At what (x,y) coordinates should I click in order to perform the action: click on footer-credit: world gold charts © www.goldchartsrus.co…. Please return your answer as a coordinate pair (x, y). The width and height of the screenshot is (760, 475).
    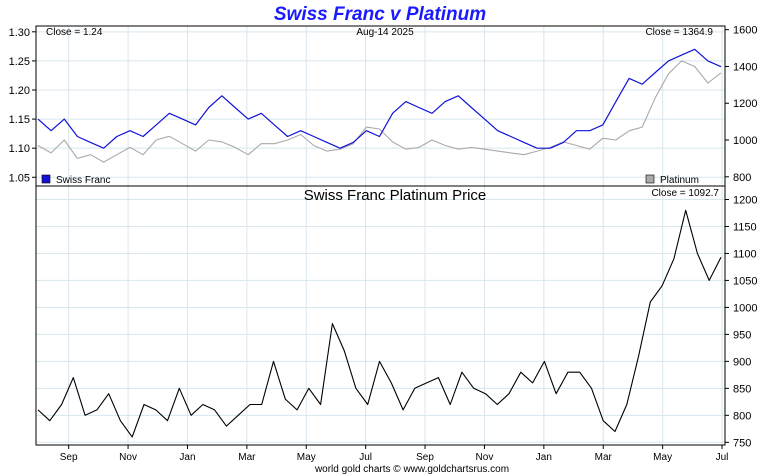
    Looking at the image, I should click on (411, 469).